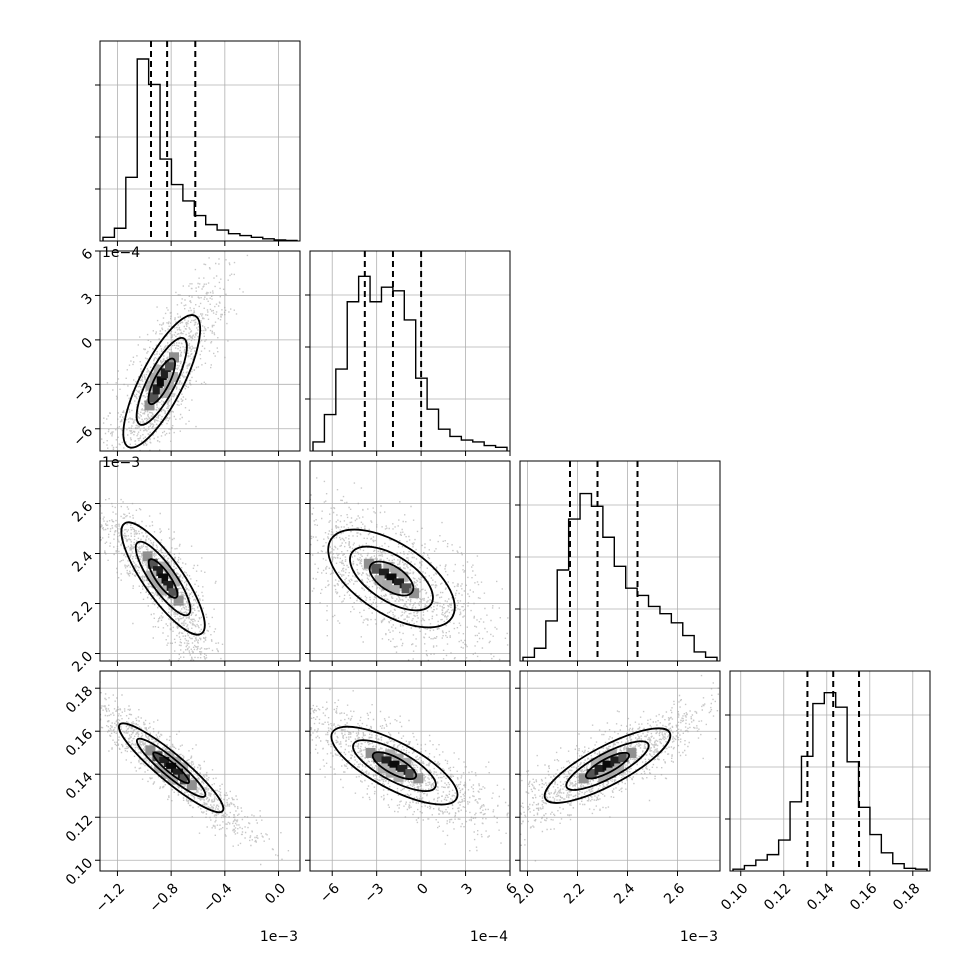 The height and width of the screenshot is (970, 970). I want to click on y-tick-label: 2.2, so click(82, 611).